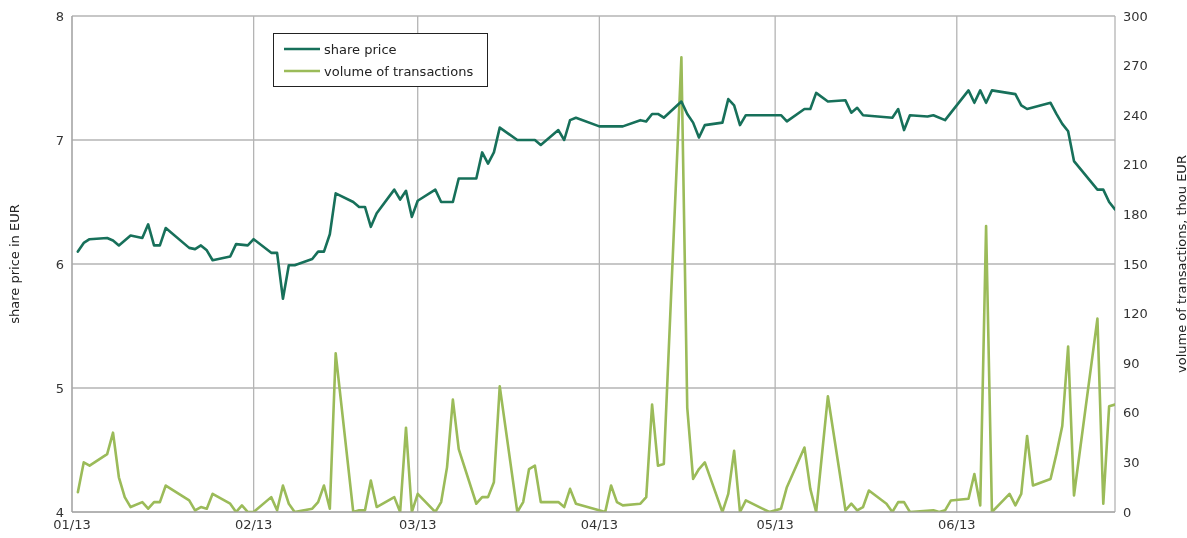  What do you see at coordinates (59, 264) in the screenshot?
I see `y-tick-label: 6` at bounding box center [59, 264].